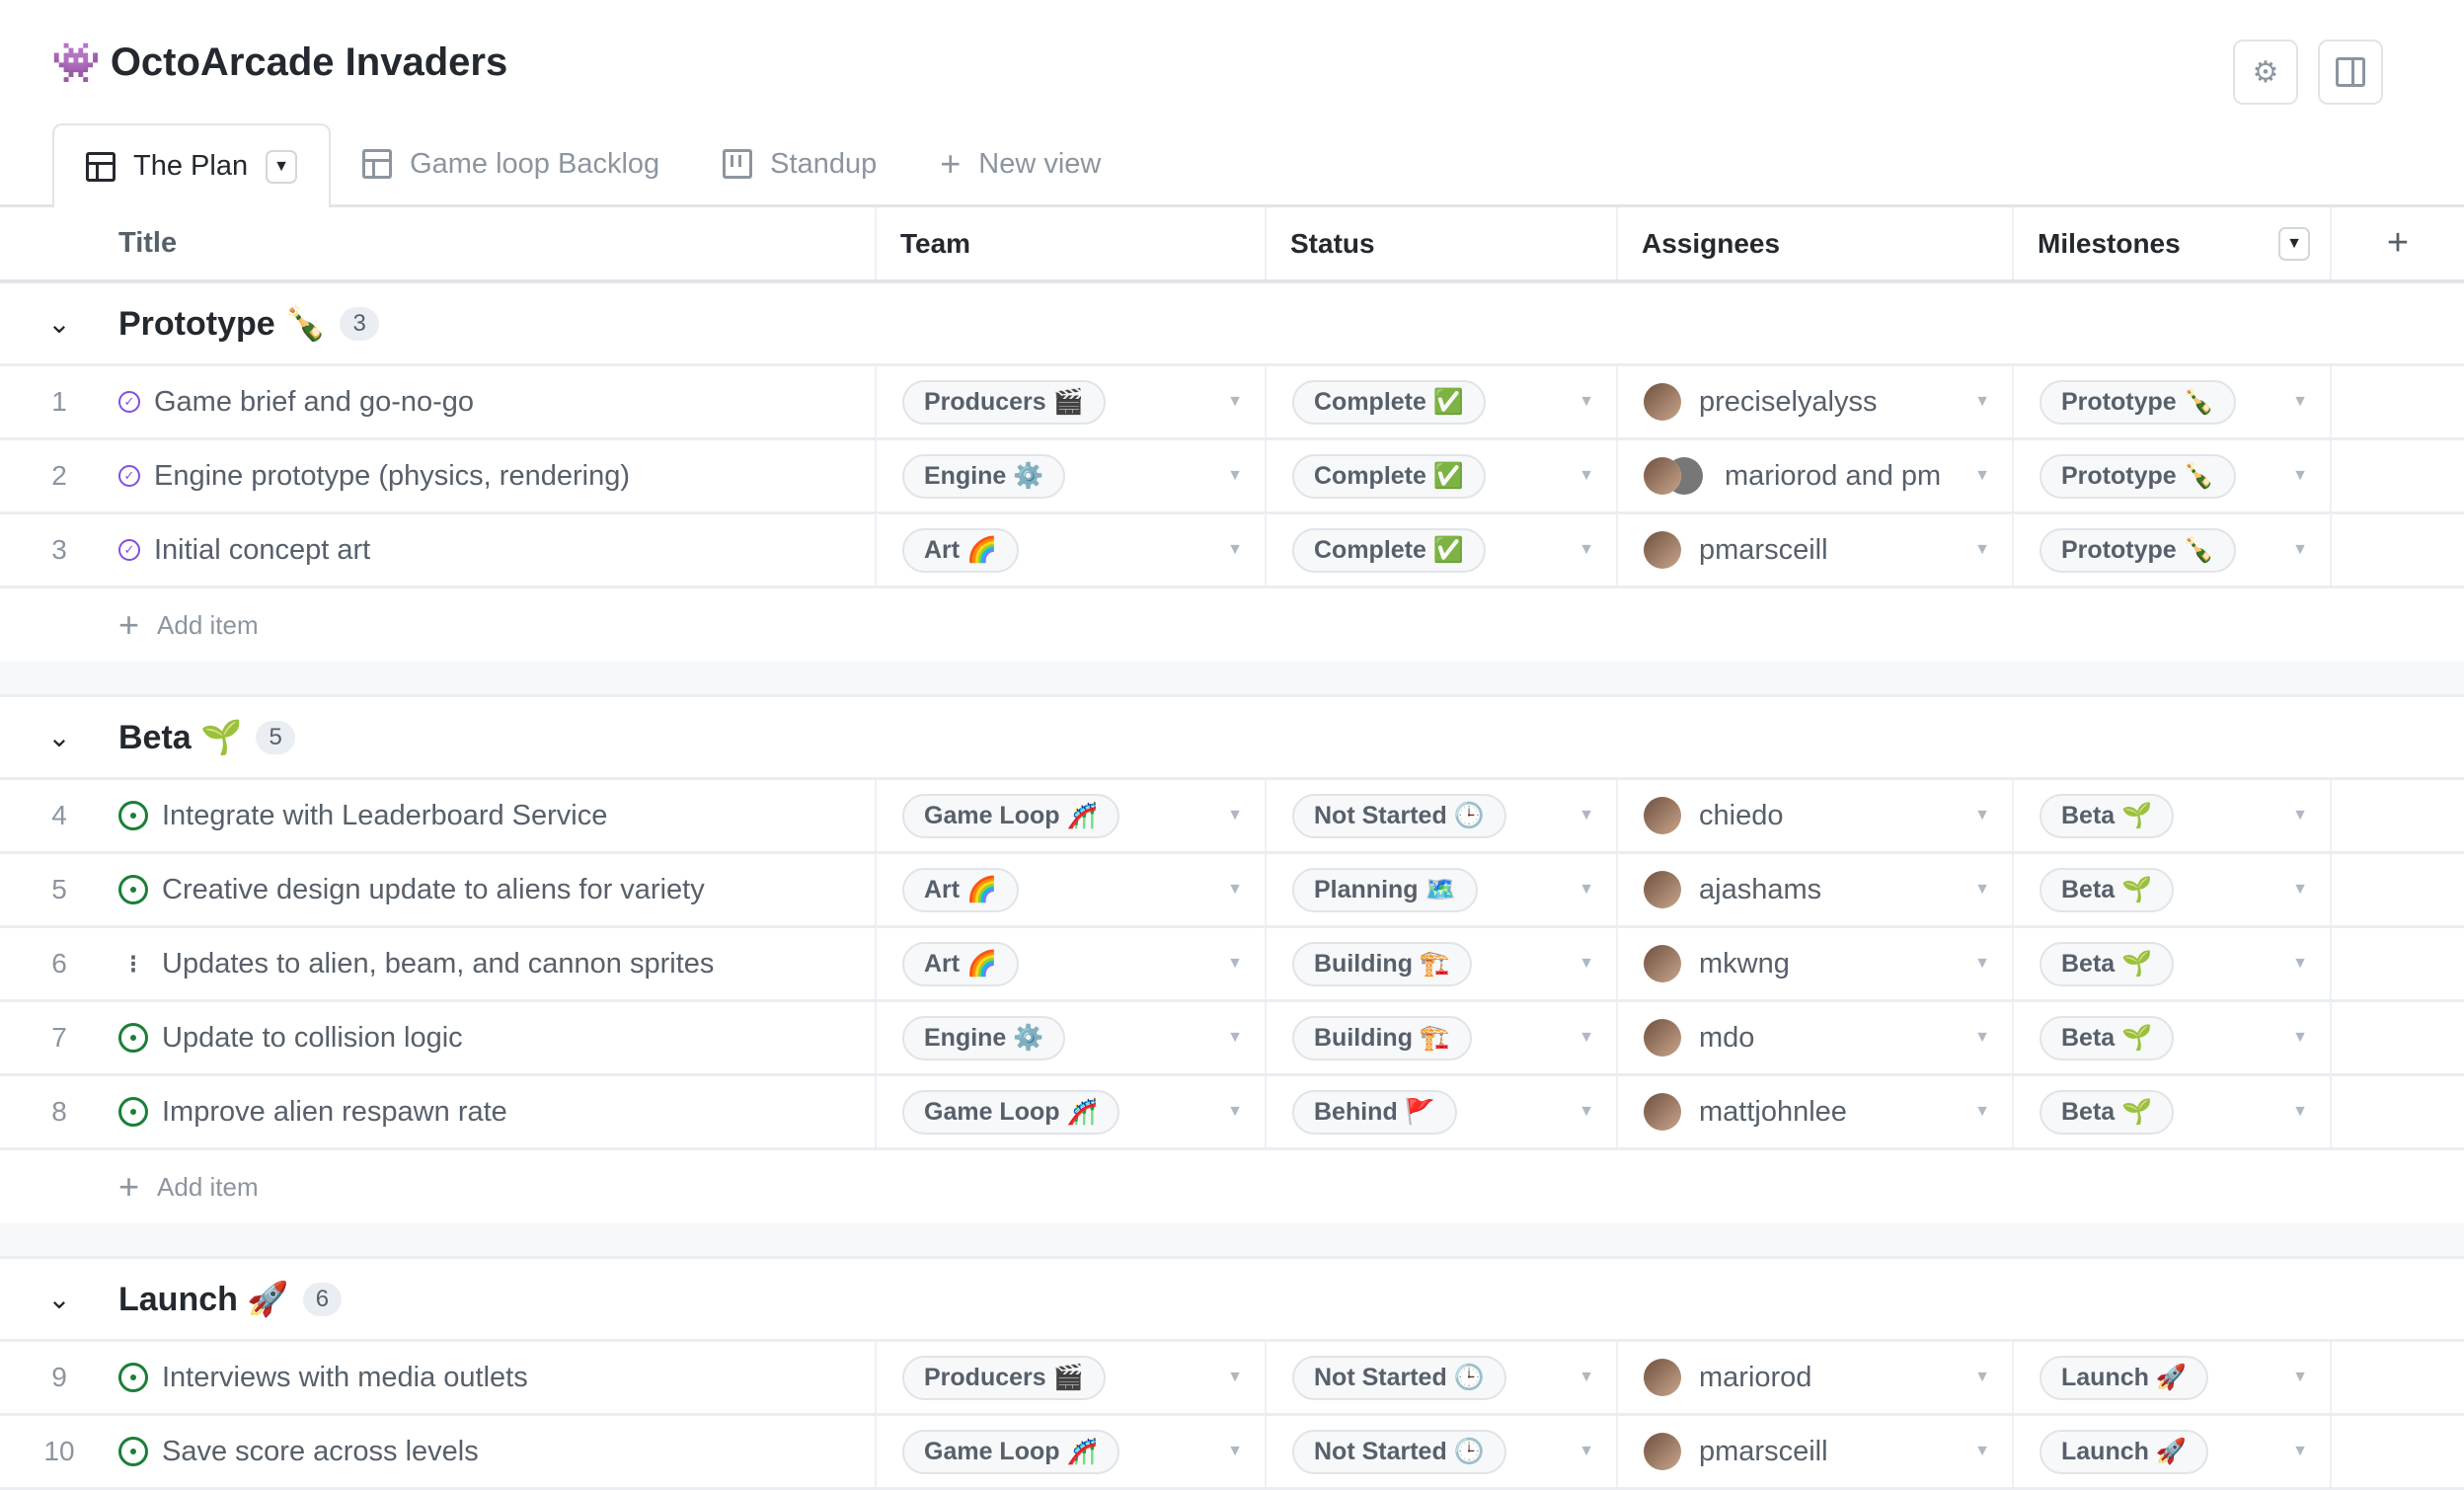  I want to click on assignees-cell: ajashams ▼, so click(1814, 890).